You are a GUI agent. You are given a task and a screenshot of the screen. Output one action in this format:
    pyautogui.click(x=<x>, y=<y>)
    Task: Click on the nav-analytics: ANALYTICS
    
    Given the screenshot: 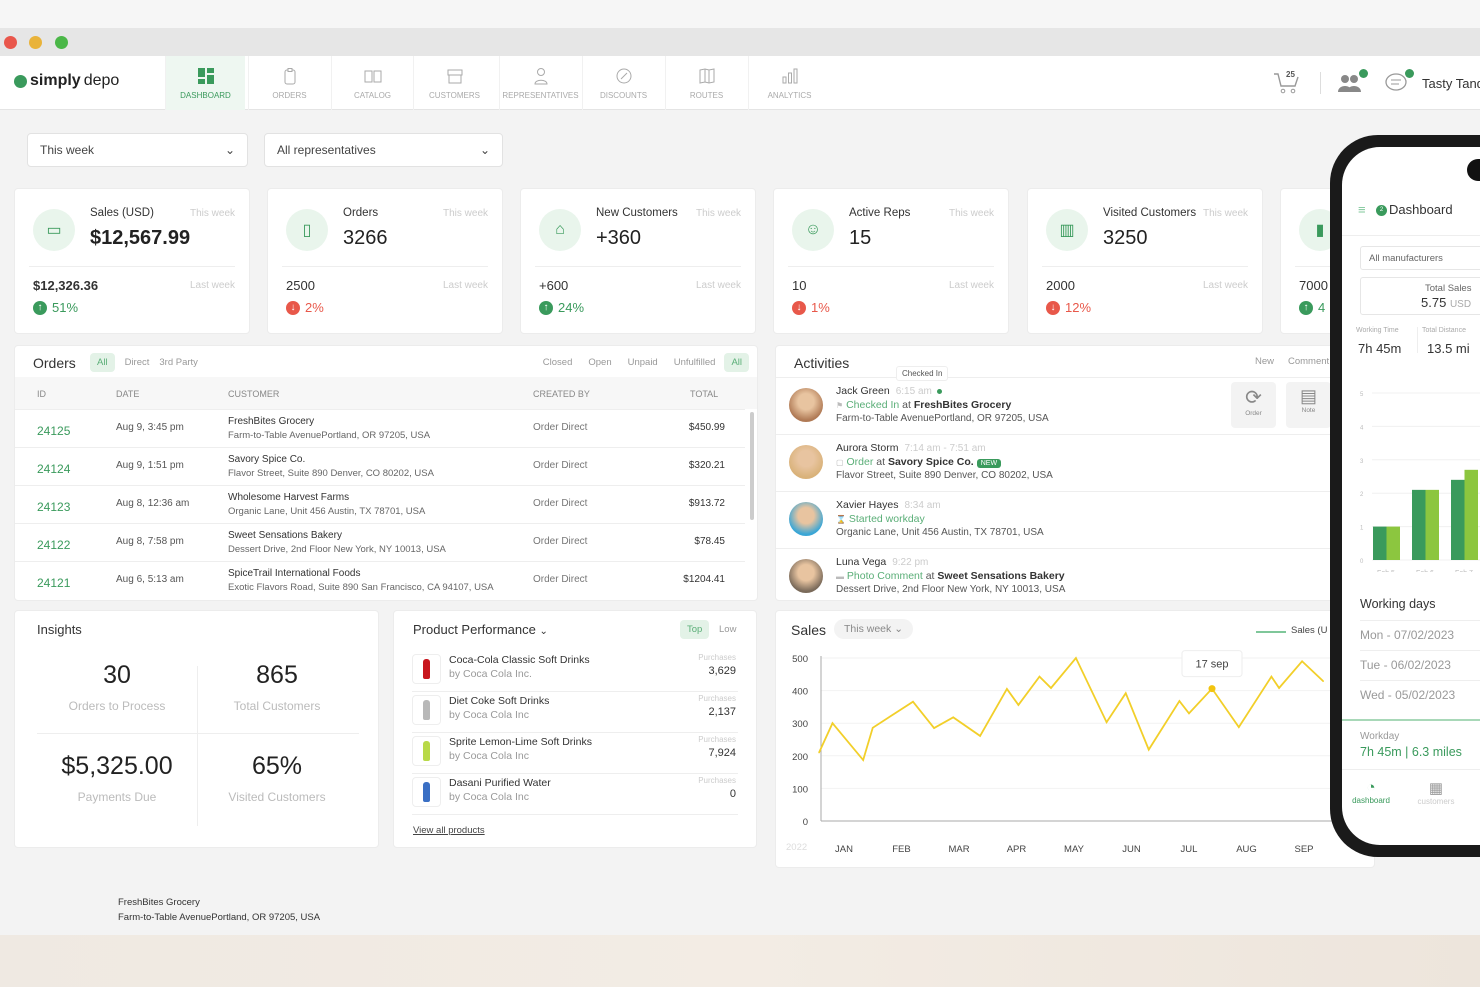 What is the action you would take?
    pyautogui.click(x=789, y=83)
    